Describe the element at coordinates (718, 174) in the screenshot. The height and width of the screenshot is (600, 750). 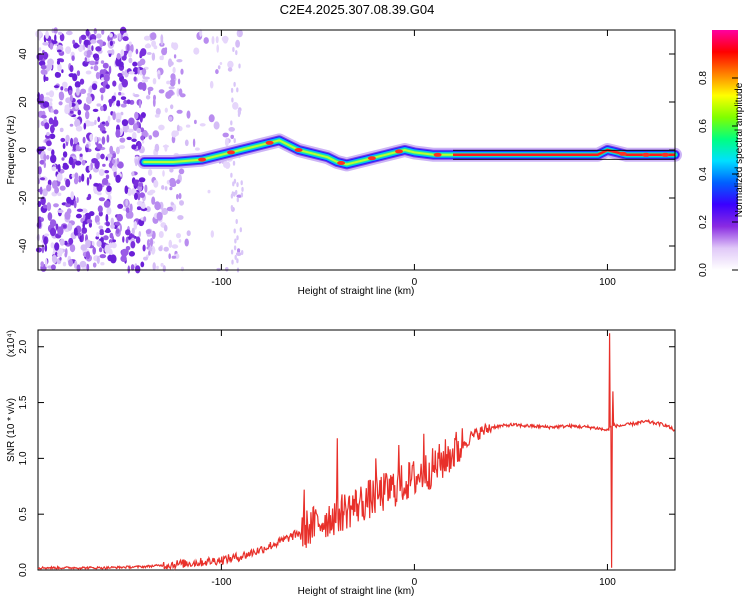
I see `colorbar-ticks: 0.0 0.2 0.4 0.6 0.8` at that location.